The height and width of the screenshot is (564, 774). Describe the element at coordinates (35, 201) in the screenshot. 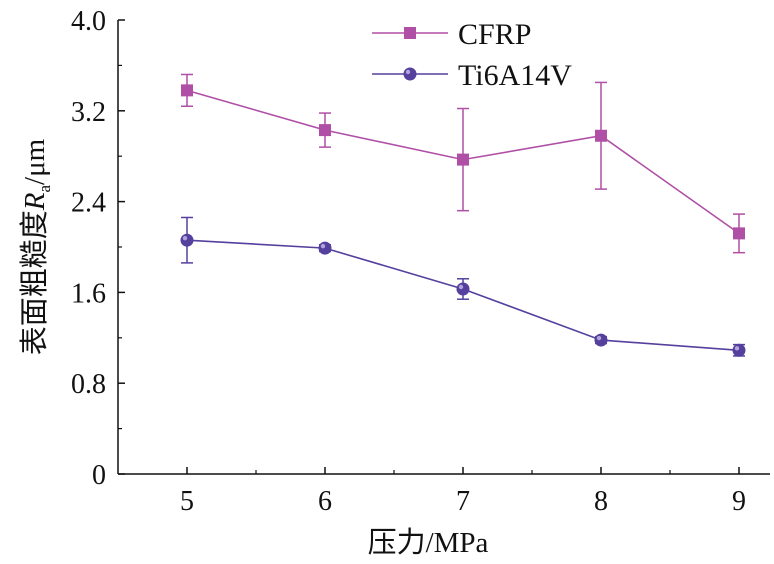

I see `y-axis-label-symbol: R` at that location.